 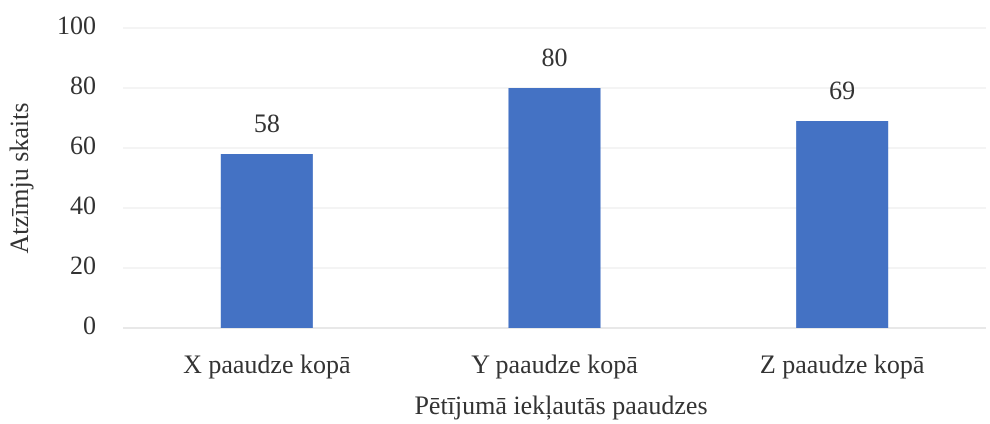 What do you see at coordinates (83, 265) in the screenshot?
I see `y-tick-label: 20` at bounding box center [83, 265].